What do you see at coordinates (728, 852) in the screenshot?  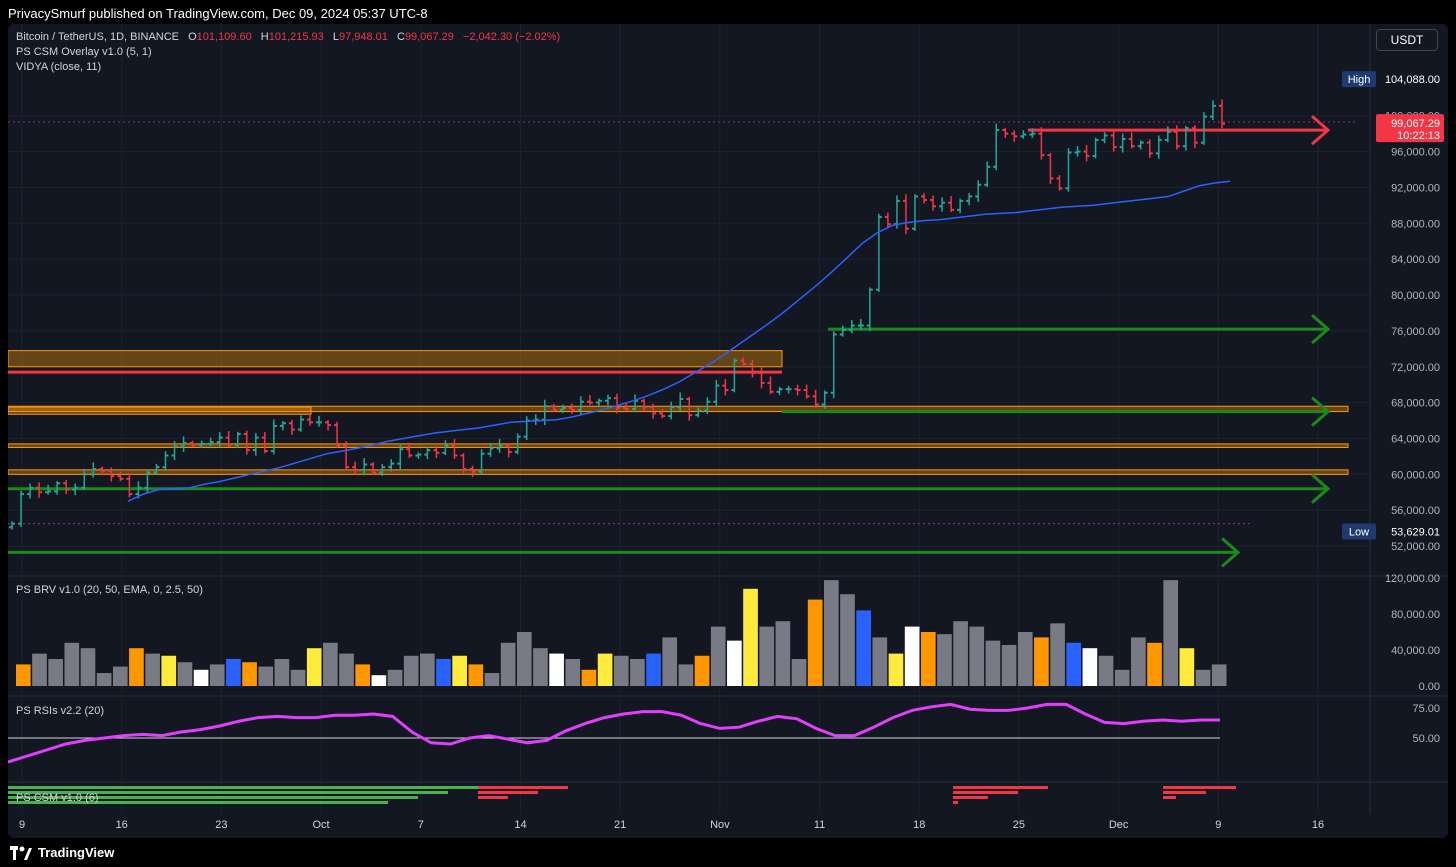 I see `footer-bar: TradingView` at bounding box center [728, 852].